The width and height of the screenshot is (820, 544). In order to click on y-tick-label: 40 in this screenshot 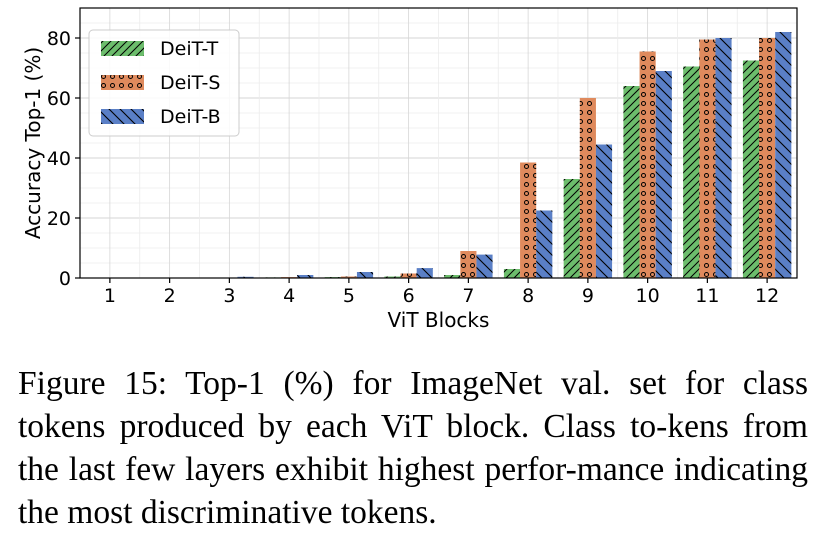, I will do `click(59, 159)`.